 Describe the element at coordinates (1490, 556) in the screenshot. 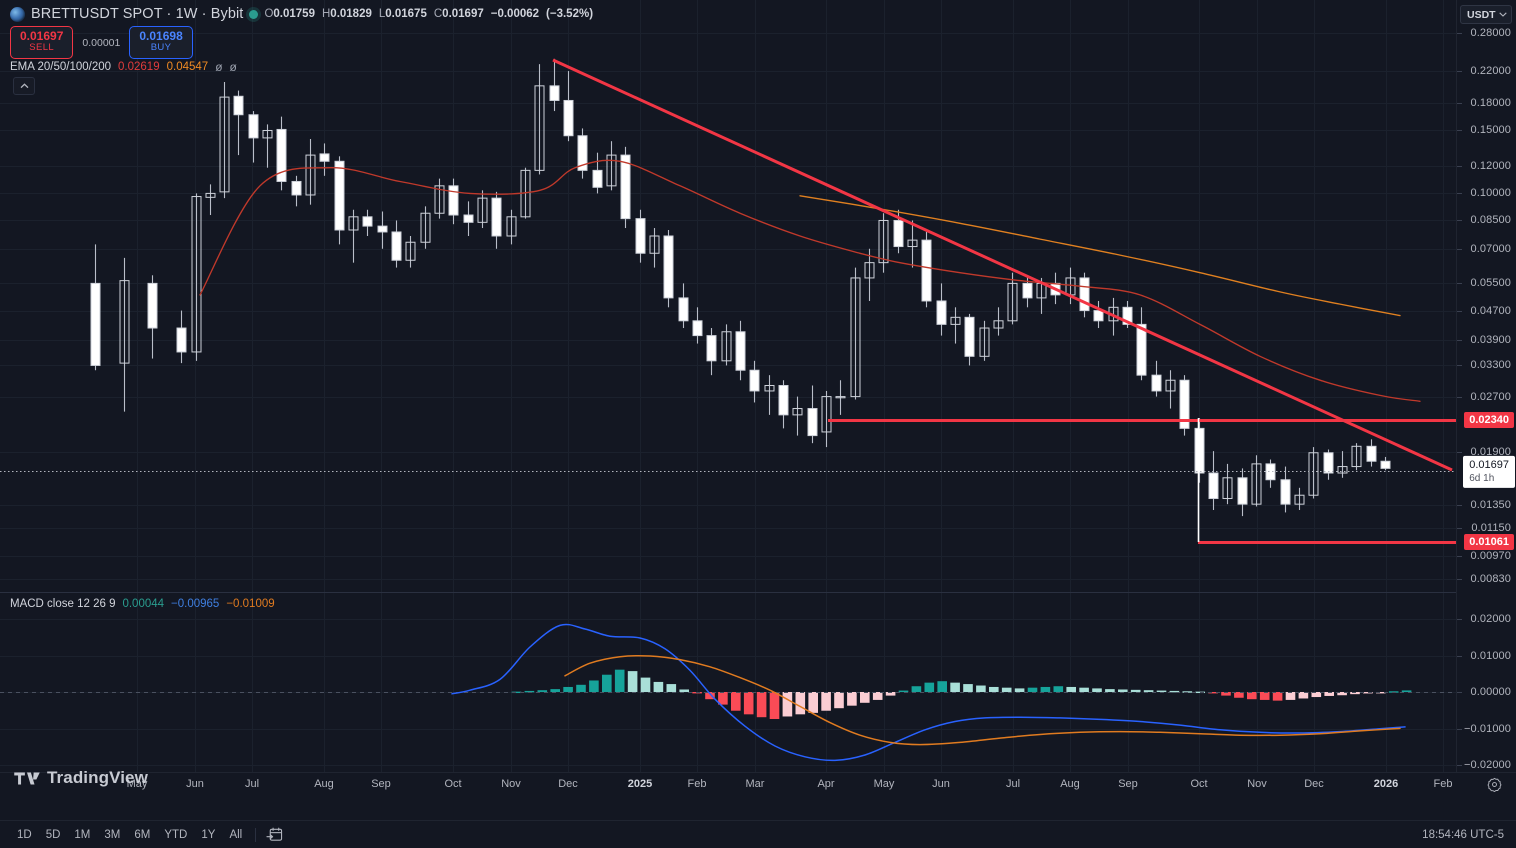

I see `price-tick-label: 0.00970` at that location.